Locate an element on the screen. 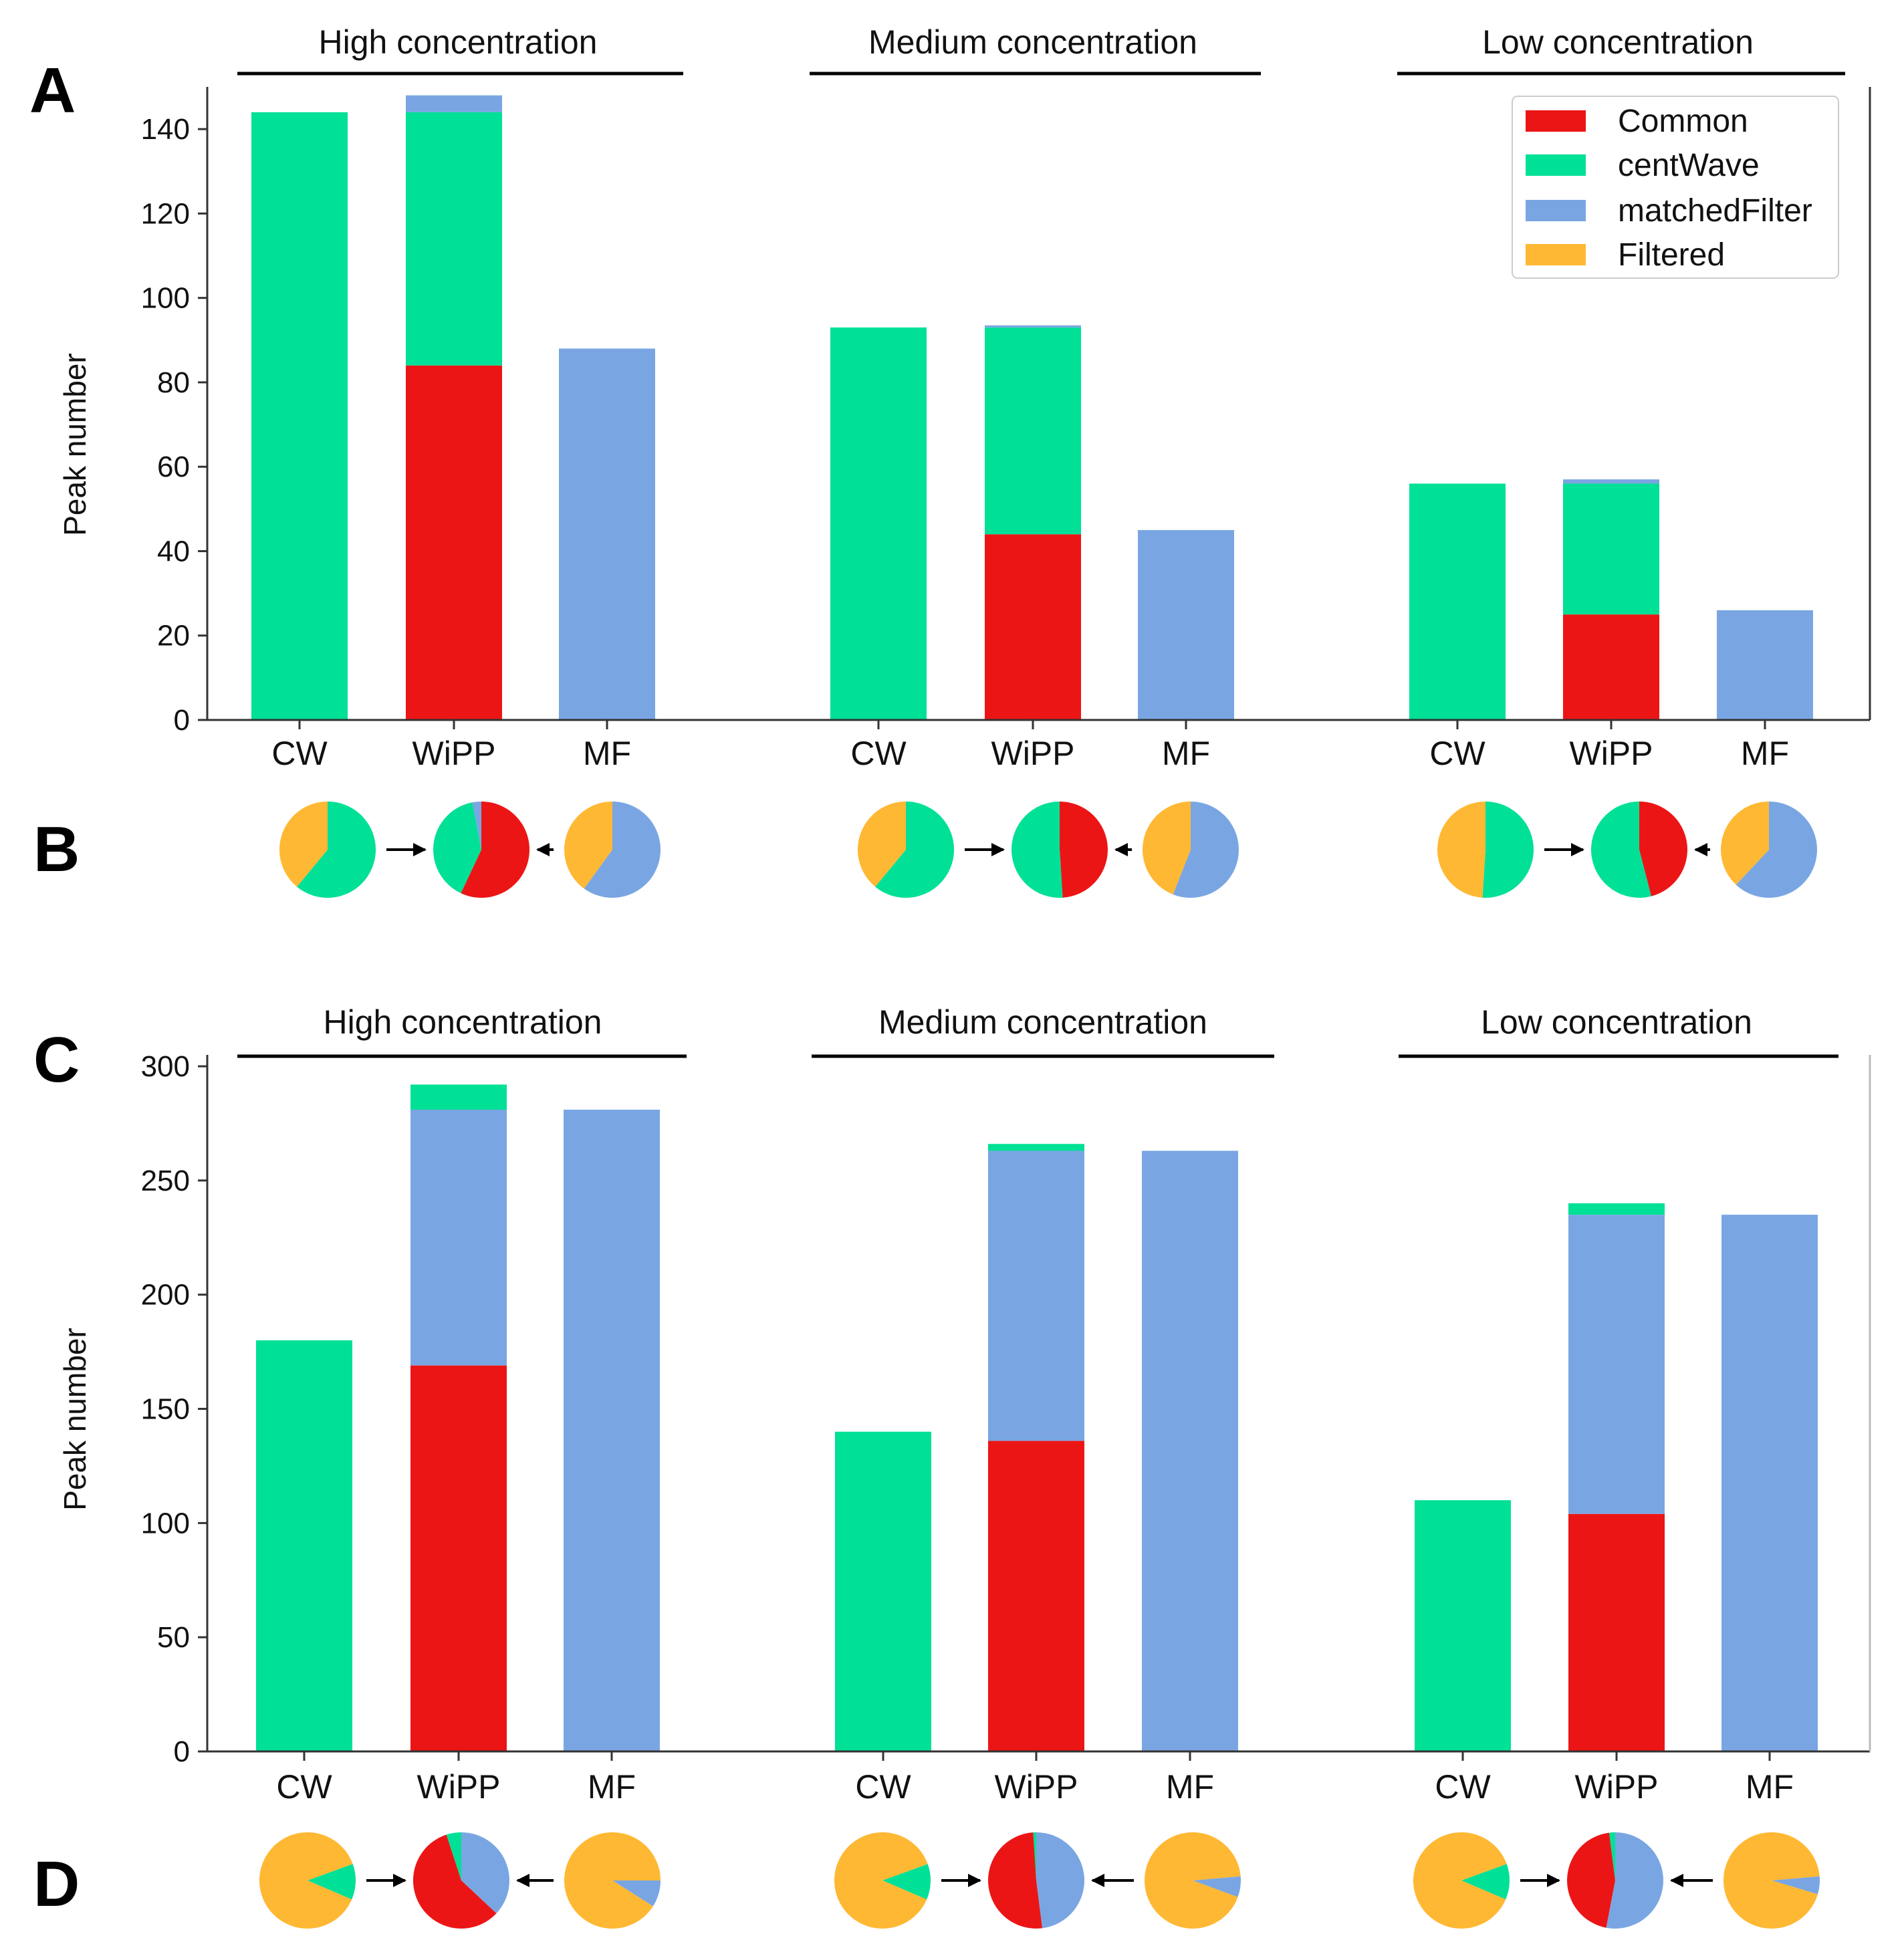 This screenshot has width=1904, height=1960. category-label-c-high-concentration-mf: MF is located at coordinates (612, 1787).